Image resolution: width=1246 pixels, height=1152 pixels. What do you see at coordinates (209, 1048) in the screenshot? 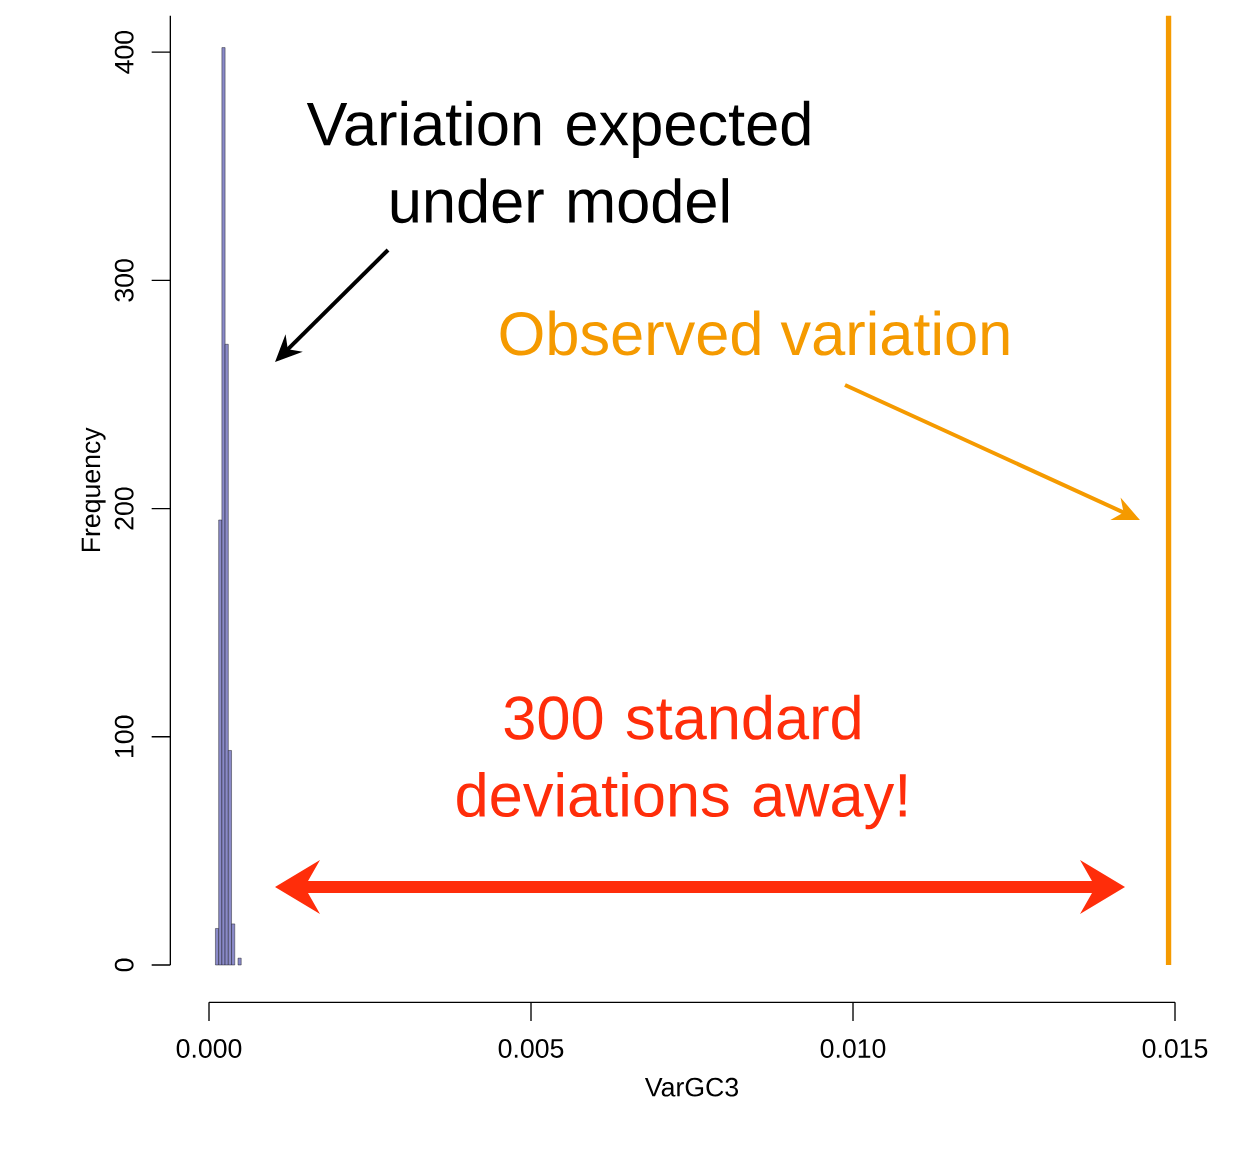
I see `x-tick-label: 0.000` at bounding box center [209, 1048].